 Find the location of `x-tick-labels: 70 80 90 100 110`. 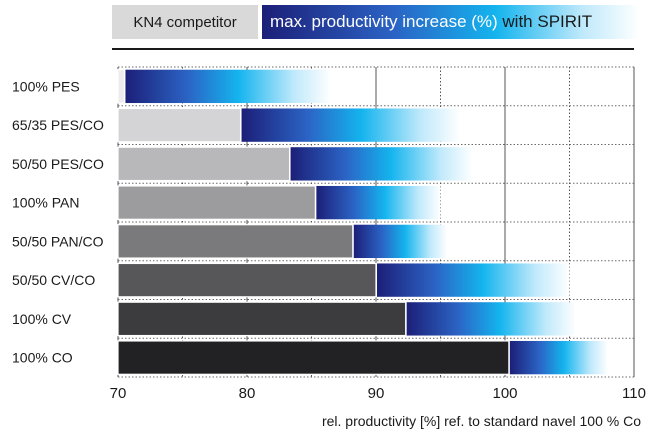

x-tick-labels: 70 80 90 100 110 is located at coordinates (378, 393).